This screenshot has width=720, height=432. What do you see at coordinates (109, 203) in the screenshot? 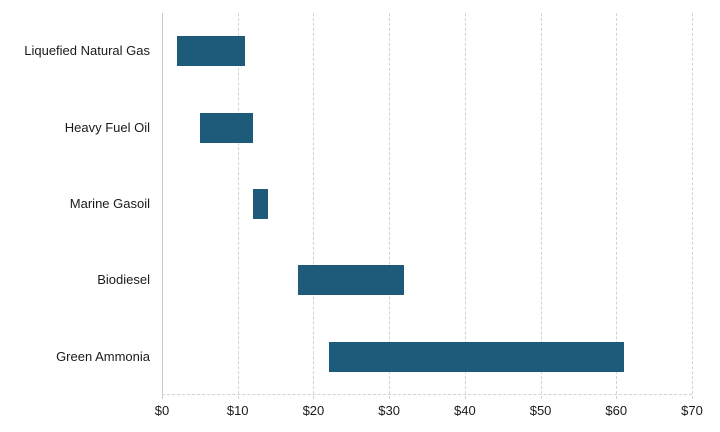
I see `category-label-marine-gasoil: Marine Gasoil` at bounding box center [109, 203].